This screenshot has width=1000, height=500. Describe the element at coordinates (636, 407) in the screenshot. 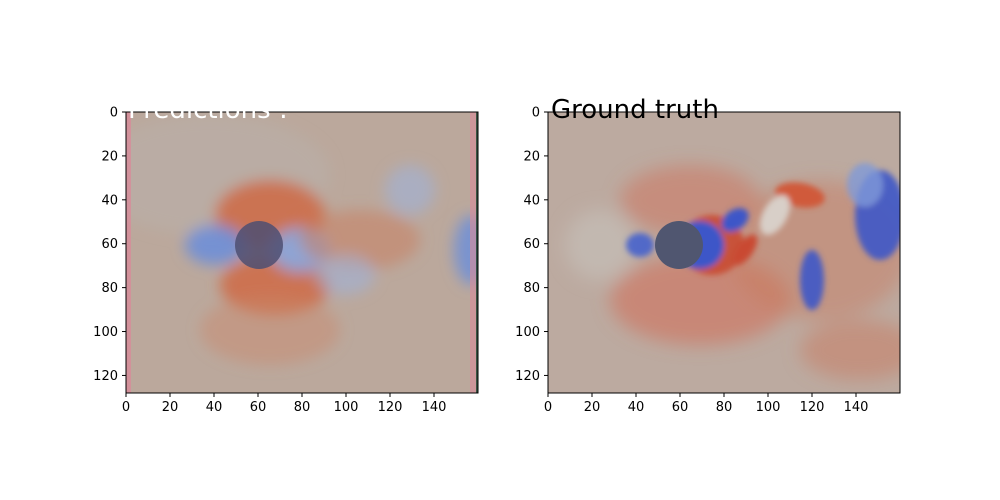

I see `ground-truth-x-tick-label: 40` at that location.